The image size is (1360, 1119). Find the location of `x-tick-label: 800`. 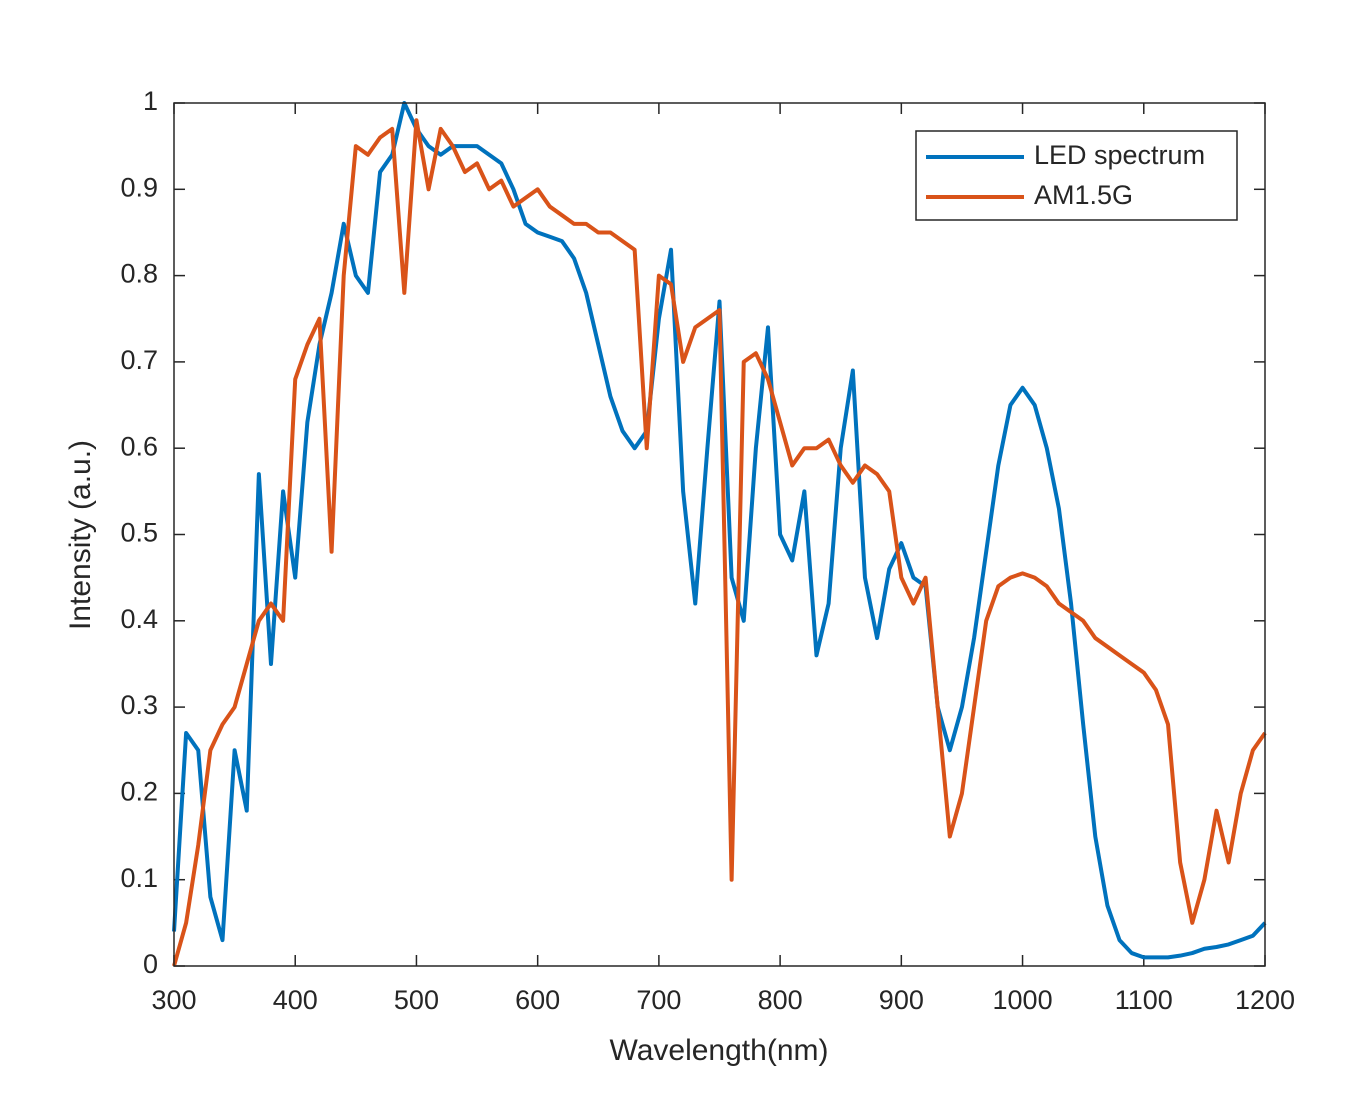

x-tick-label: 800 is located at coordinates (780, 1000).